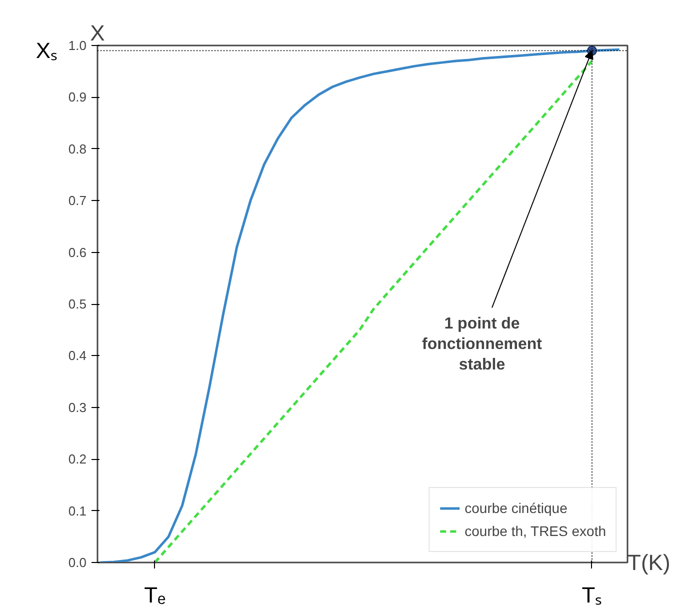  Describe the element at coordinates (77, 407) in the screenshot. I see `y-tick-label: 0.3` at that location.